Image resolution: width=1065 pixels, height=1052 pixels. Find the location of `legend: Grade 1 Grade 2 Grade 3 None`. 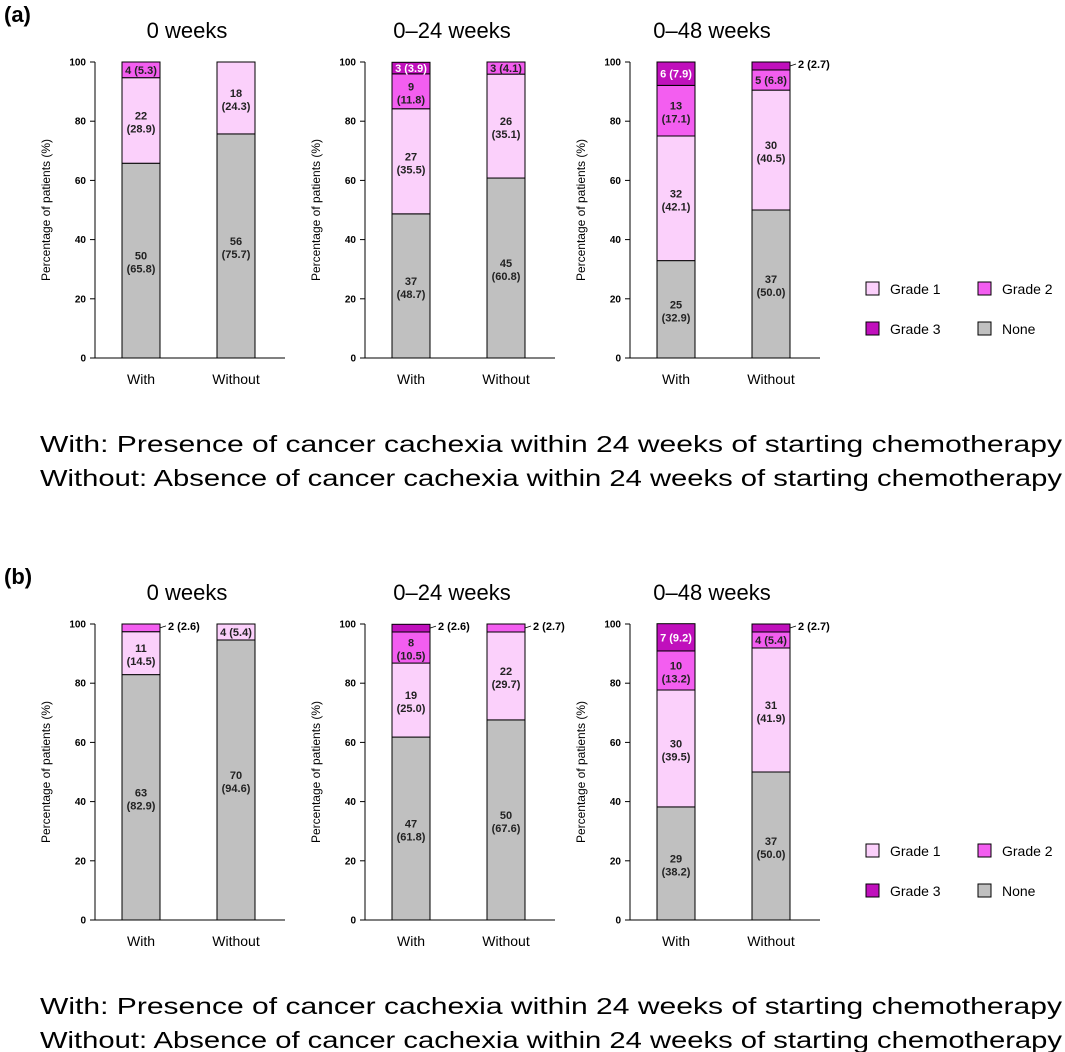

legend: Grade 1 Grade 2 Grade 3 None is located at coordinates (959, 309).